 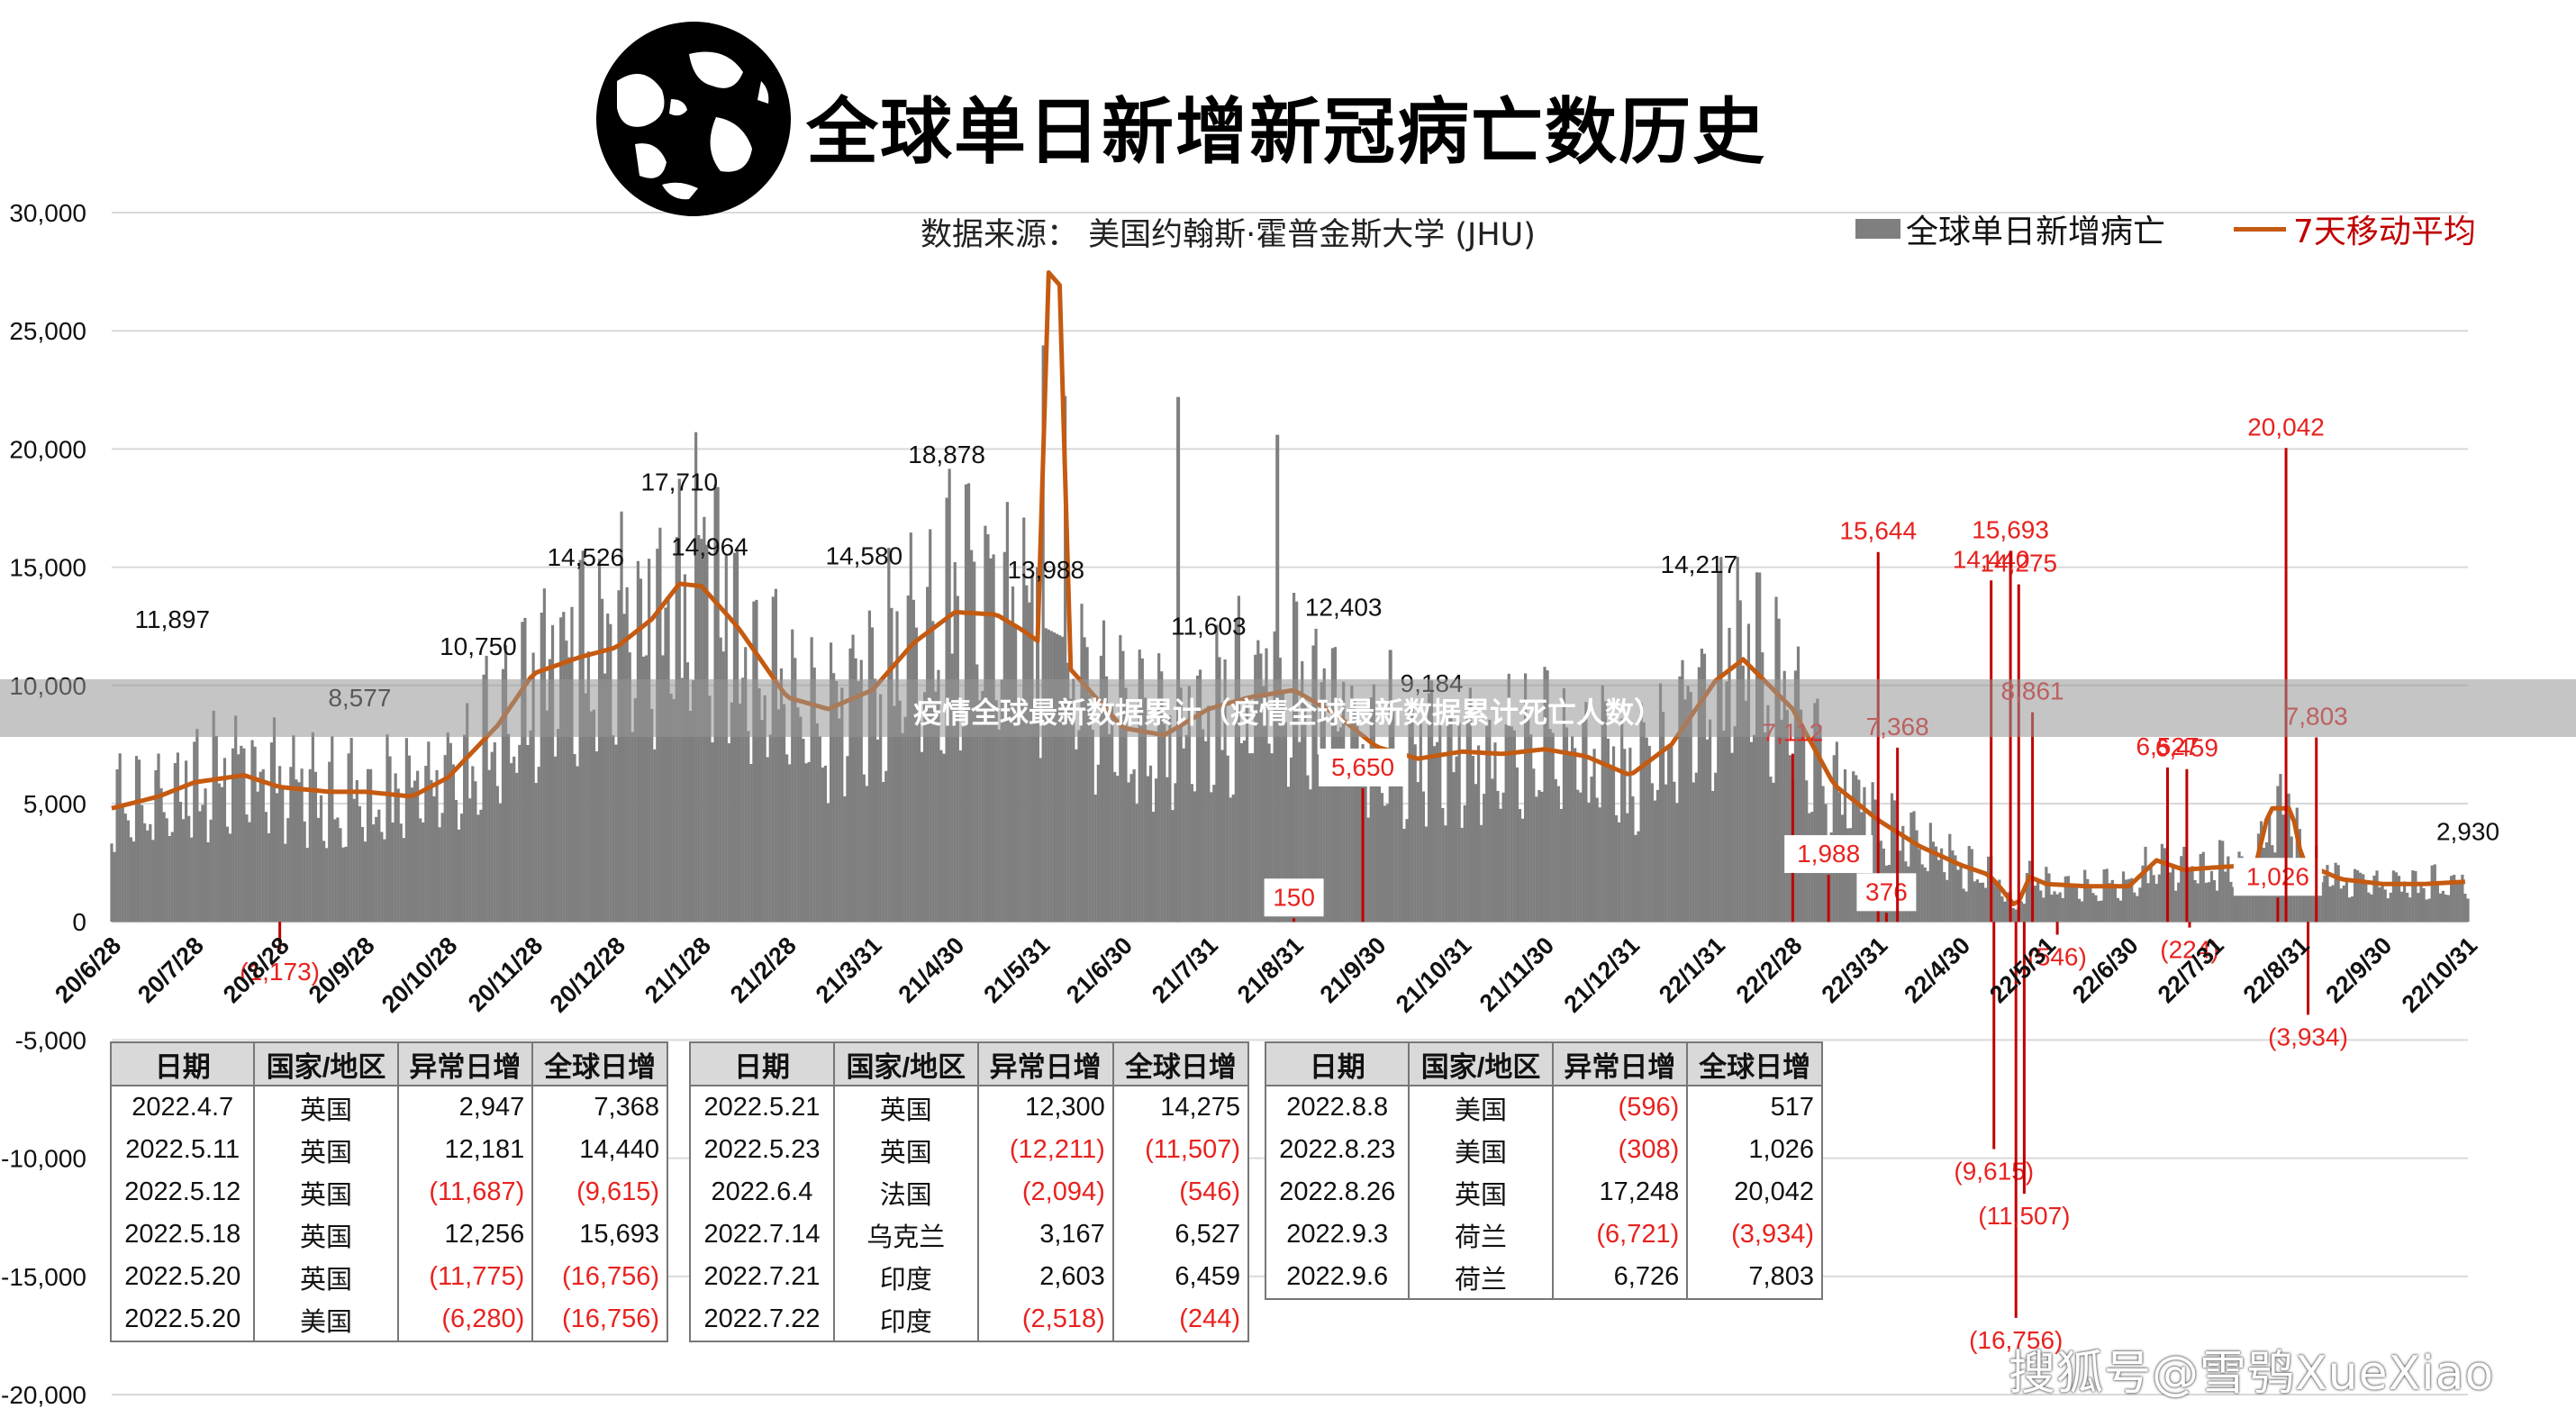 I want to click on table-row: 2022.5.20 美国 (6,280) (16,756), so click(x=388, y=1320).